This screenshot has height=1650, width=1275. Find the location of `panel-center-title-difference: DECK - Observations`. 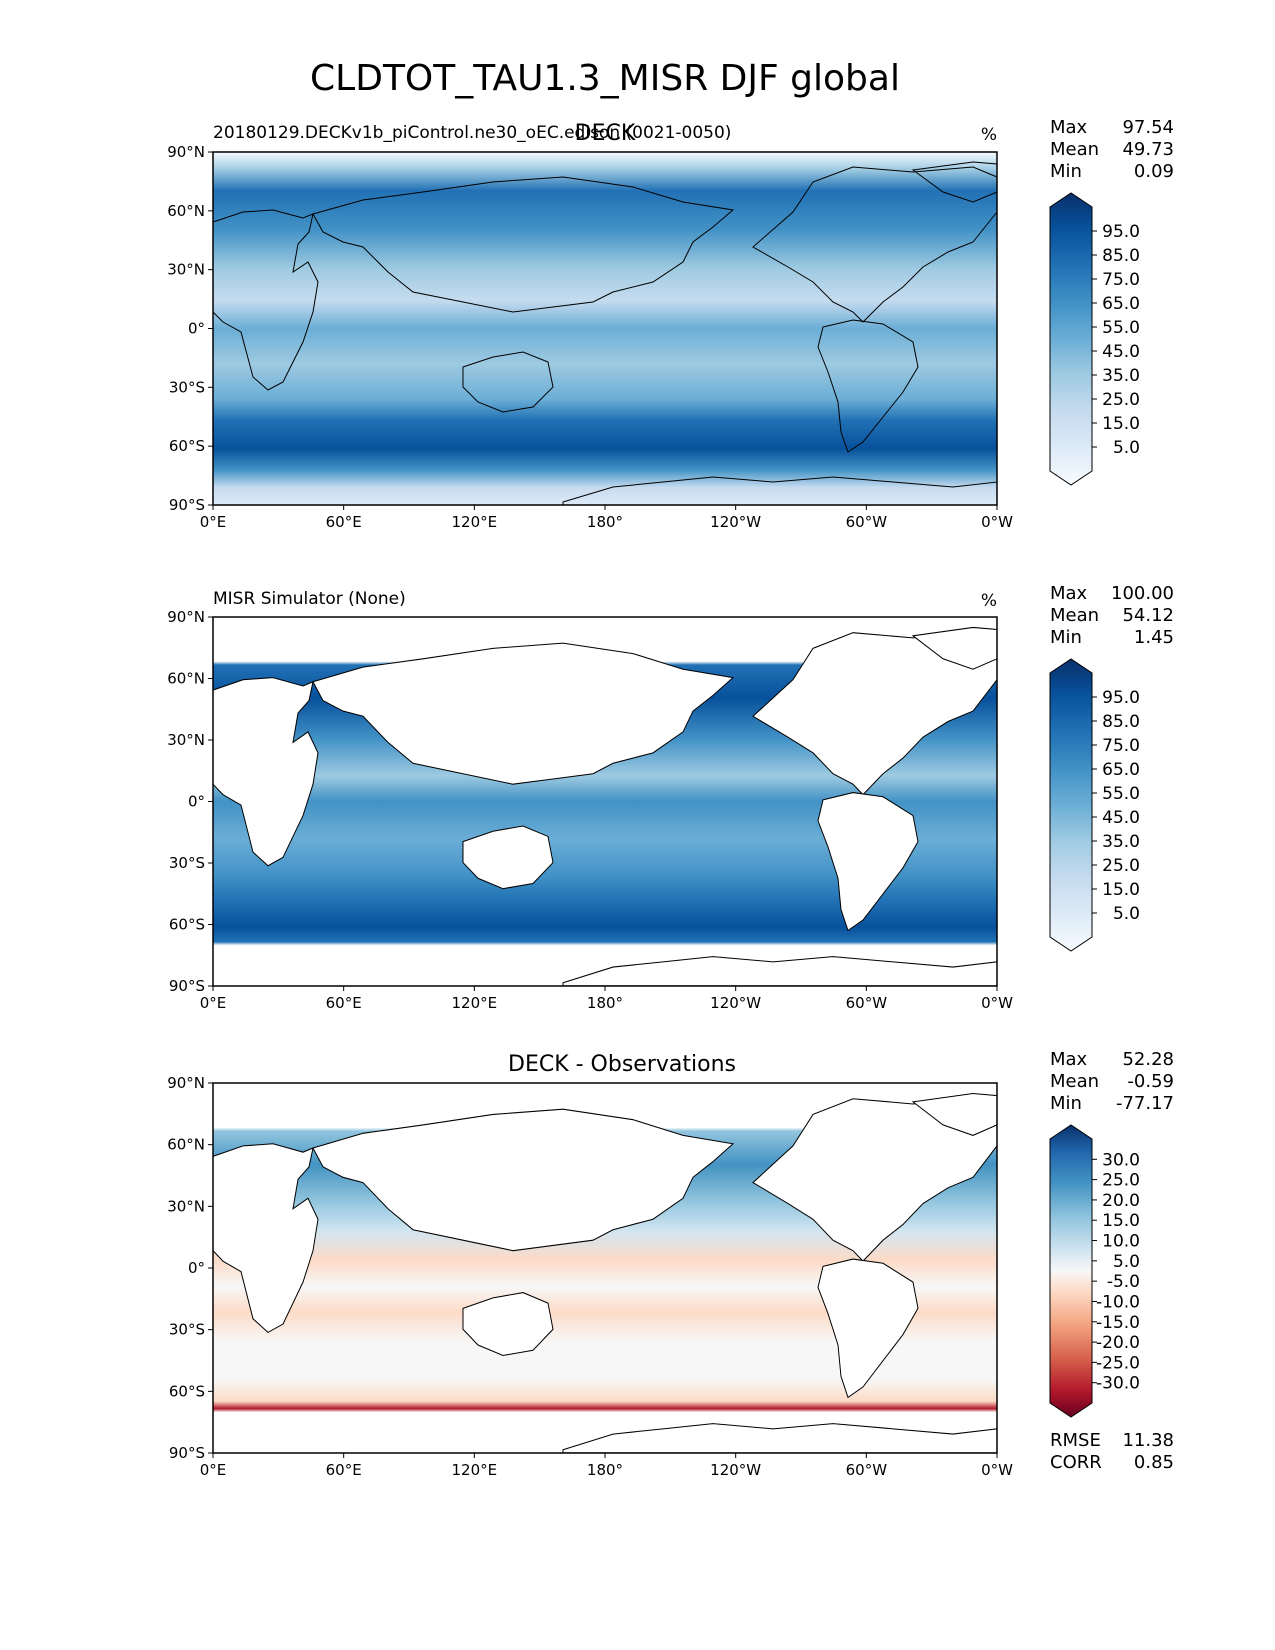

panel-center-title-difference: DECK - Observations is located at coordinates (622, 1064).